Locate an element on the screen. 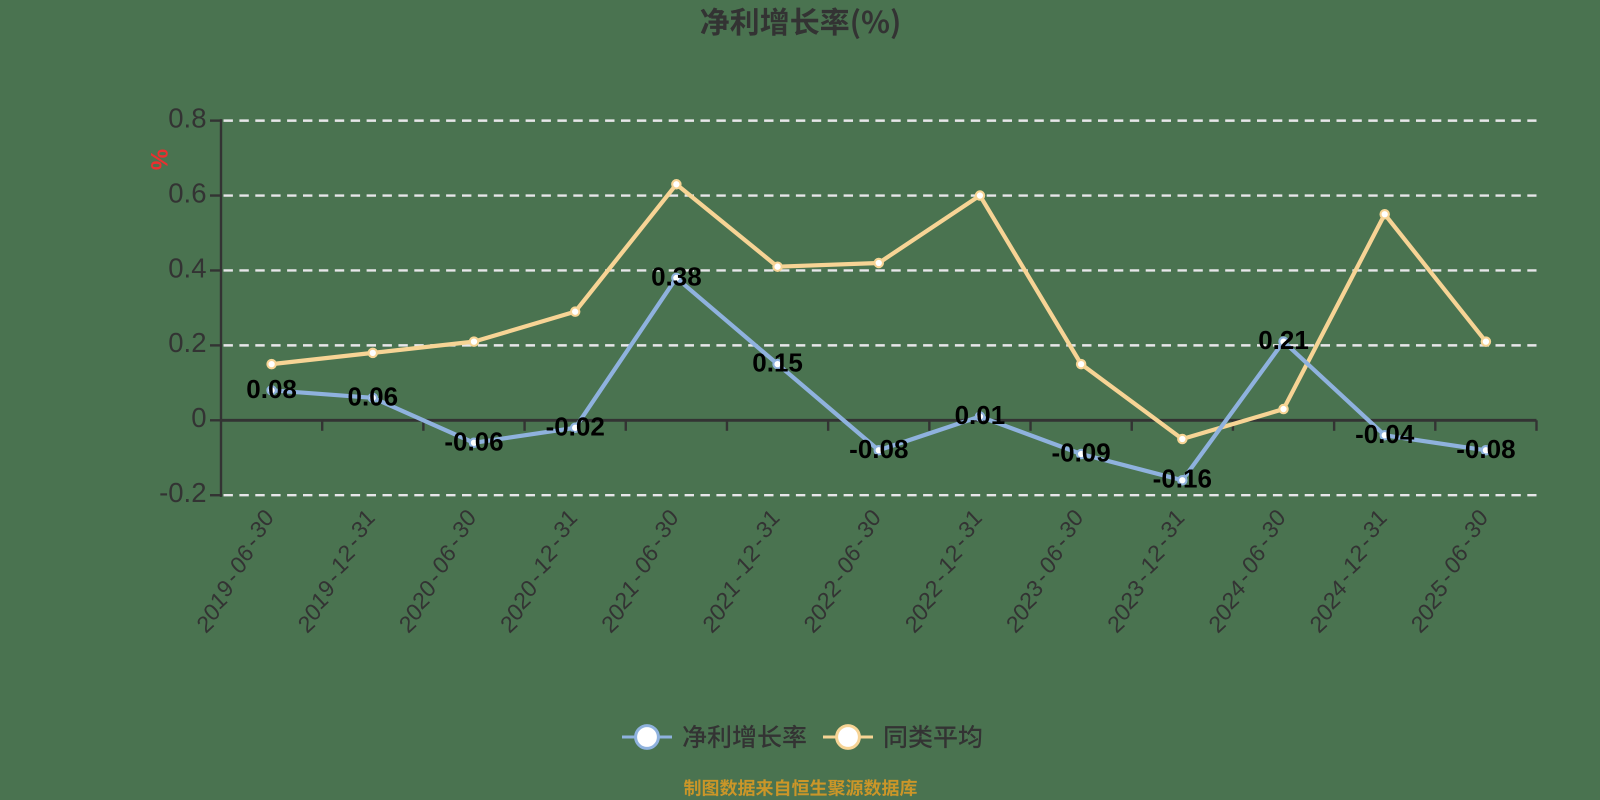 Image resolution: width=1600 pixels, height=800 pixels. svg-text: 0.8 is located at coordinates (187, 117).